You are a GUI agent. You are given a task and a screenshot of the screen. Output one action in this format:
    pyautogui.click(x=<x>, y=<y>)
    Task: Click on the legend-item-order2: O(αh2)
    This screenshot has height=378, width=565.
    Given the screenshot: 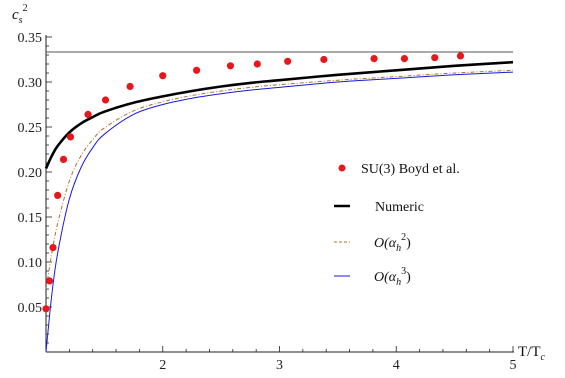 What is the action you would take?
    pyautogui.click(x=372, y=243)
    